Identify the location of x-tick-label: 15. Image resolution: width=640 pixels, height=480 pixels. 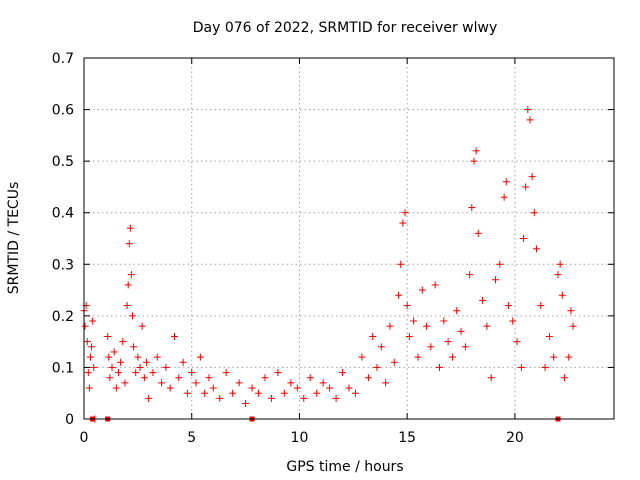
(407, 438).